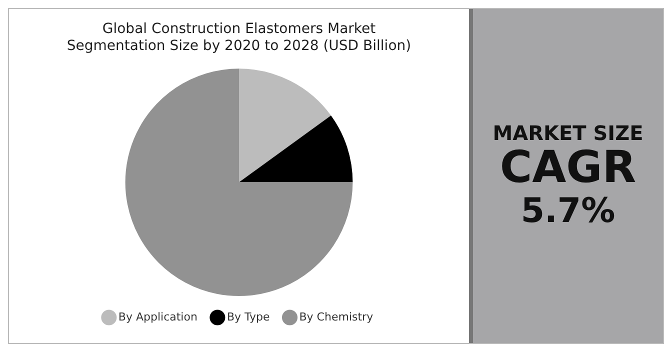 Image resolution: width=670 pixels, height=350 pixels. I want to click on text: 5.7%, so click(568, 210).